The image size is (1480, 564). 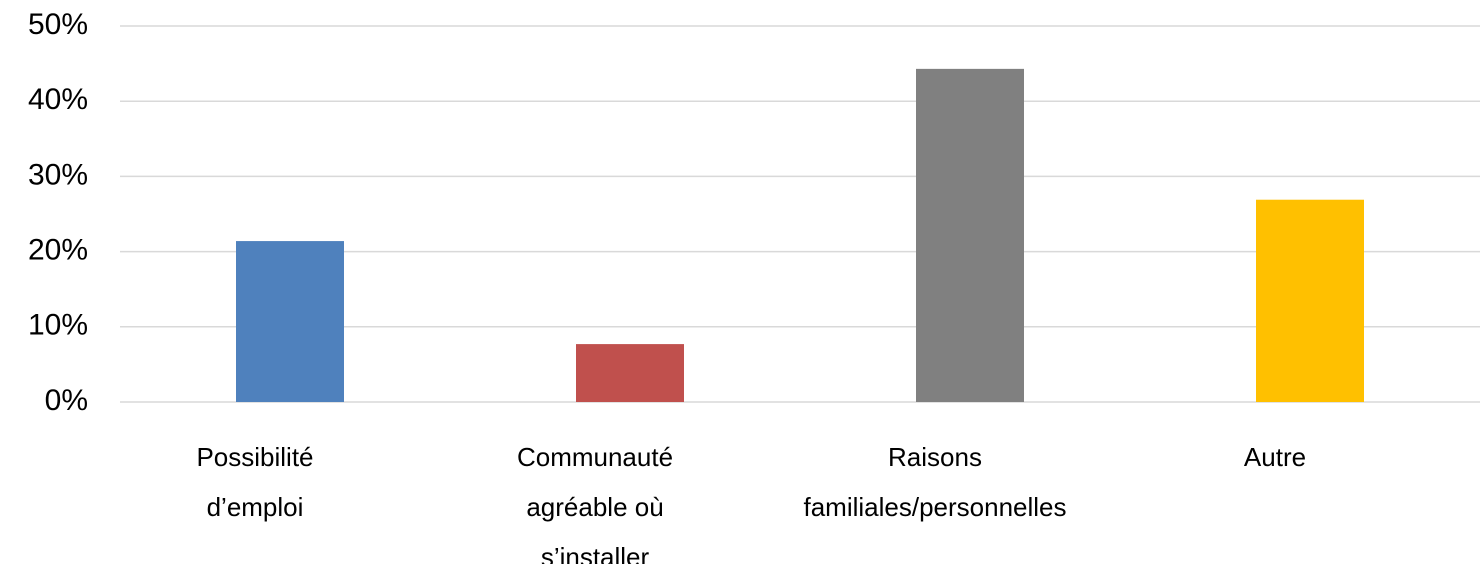 I want to click on x-tick-label: Communauté agréable où s’installer, so click(x=595, y=503).